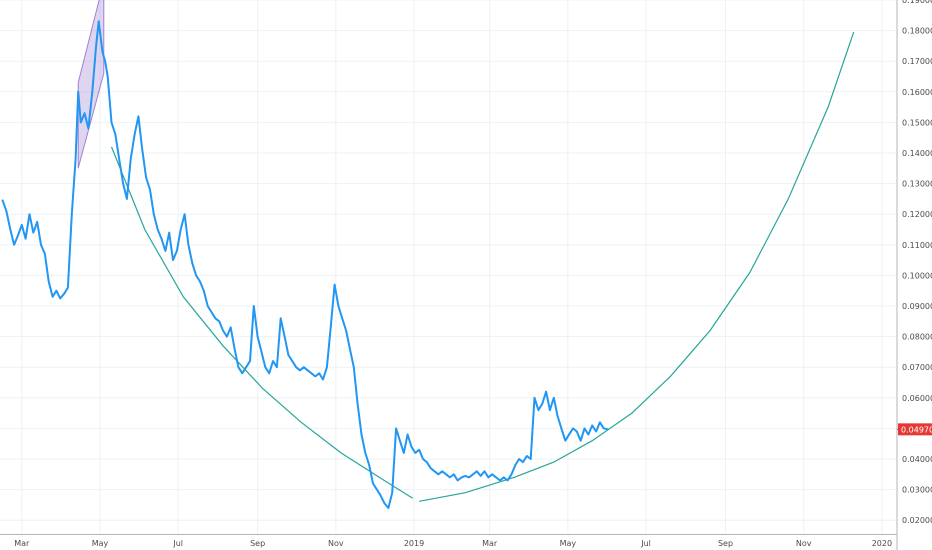 This screenshot has width=932, height=550. Describe the element at coordinates (917, 398) in the screenshot. I see `y-tick-label: 0.06000` at that location.